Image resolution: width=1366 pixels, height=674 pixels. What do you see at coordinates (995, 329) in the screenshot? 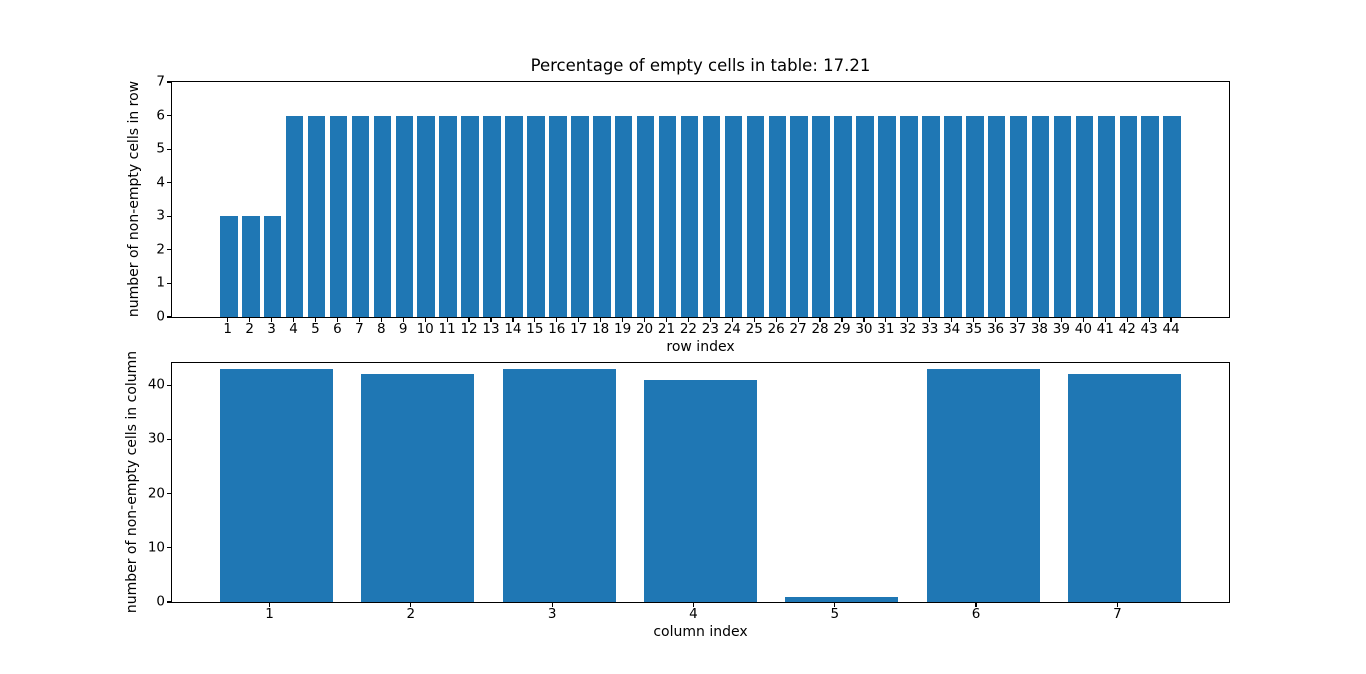
I see `x-tick-label: 36` at bounding box center [995, 329].